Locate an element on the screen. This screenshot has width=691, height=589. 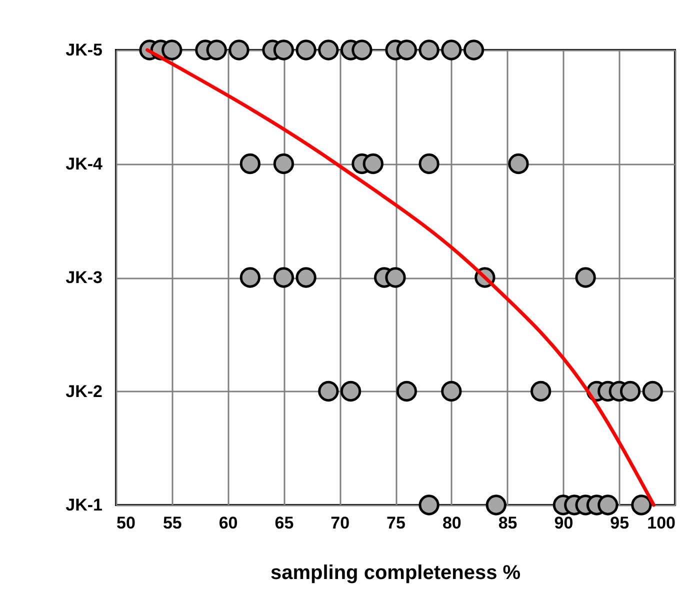
y-tick-label: JK-3 is located at coordinates (84, 277).